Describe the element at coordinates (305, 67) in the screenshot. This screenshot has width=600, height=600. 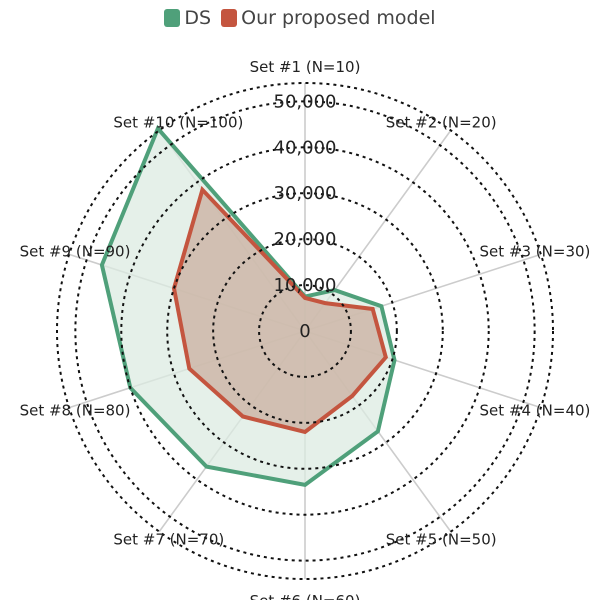
I see `category-label: Set #1 (N=10)` at that location.